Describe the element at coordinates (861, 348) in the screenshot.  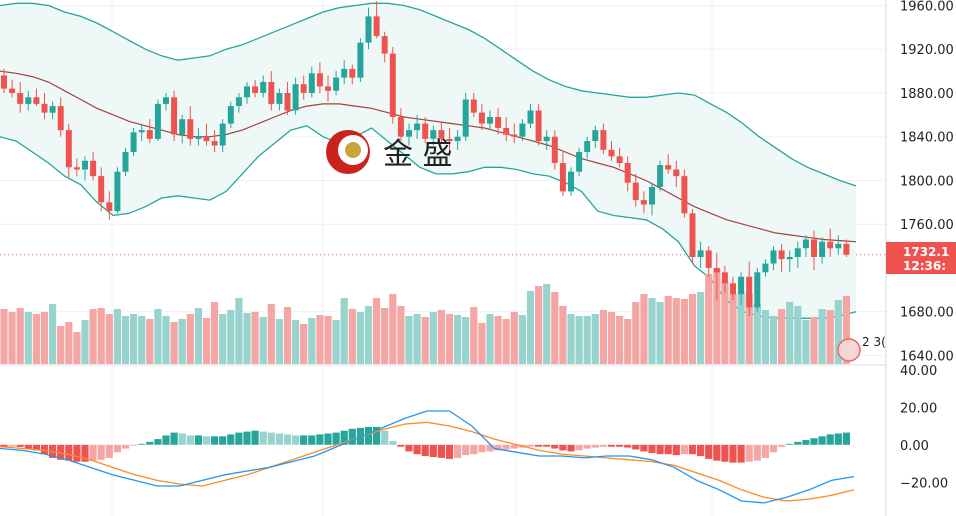
I see `corner-badge: 2 3(` at that location.